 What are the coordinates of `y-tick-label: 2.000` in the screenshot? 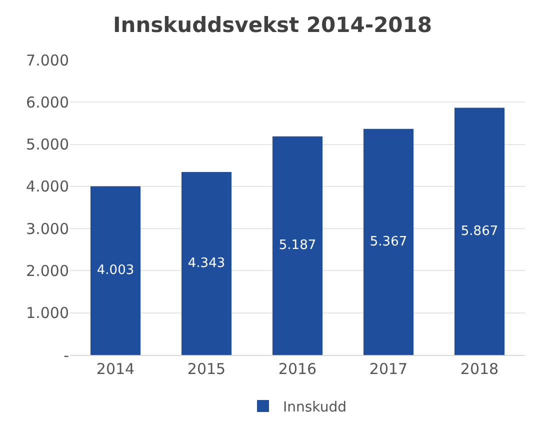 It's located at (47, 271).